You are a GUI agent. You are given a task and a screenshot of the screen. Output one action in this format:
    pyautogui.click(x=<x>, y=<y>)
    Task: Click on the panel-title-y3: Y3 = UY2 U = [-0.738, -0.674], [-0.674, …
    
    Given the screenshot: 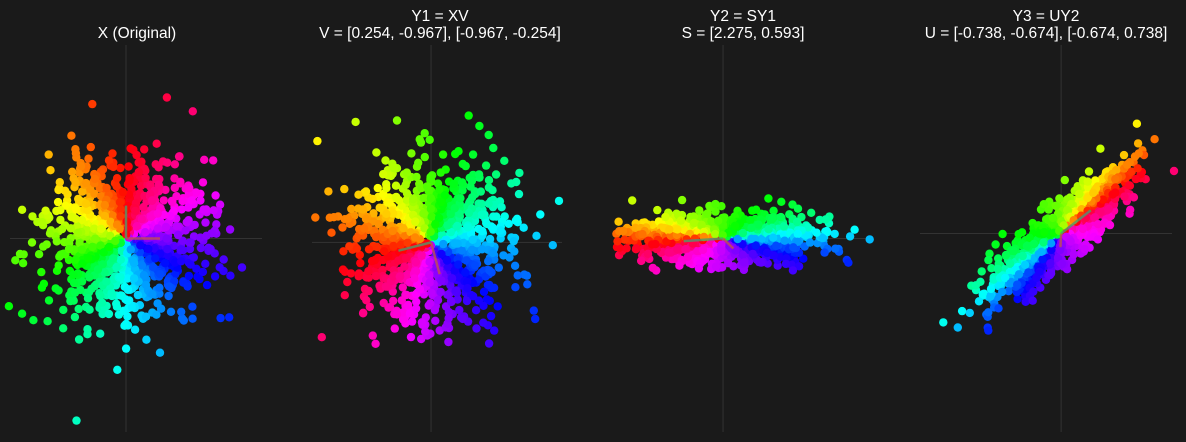 What is the action you would take?
    pyautogui.click(x=1041, y=25)
    